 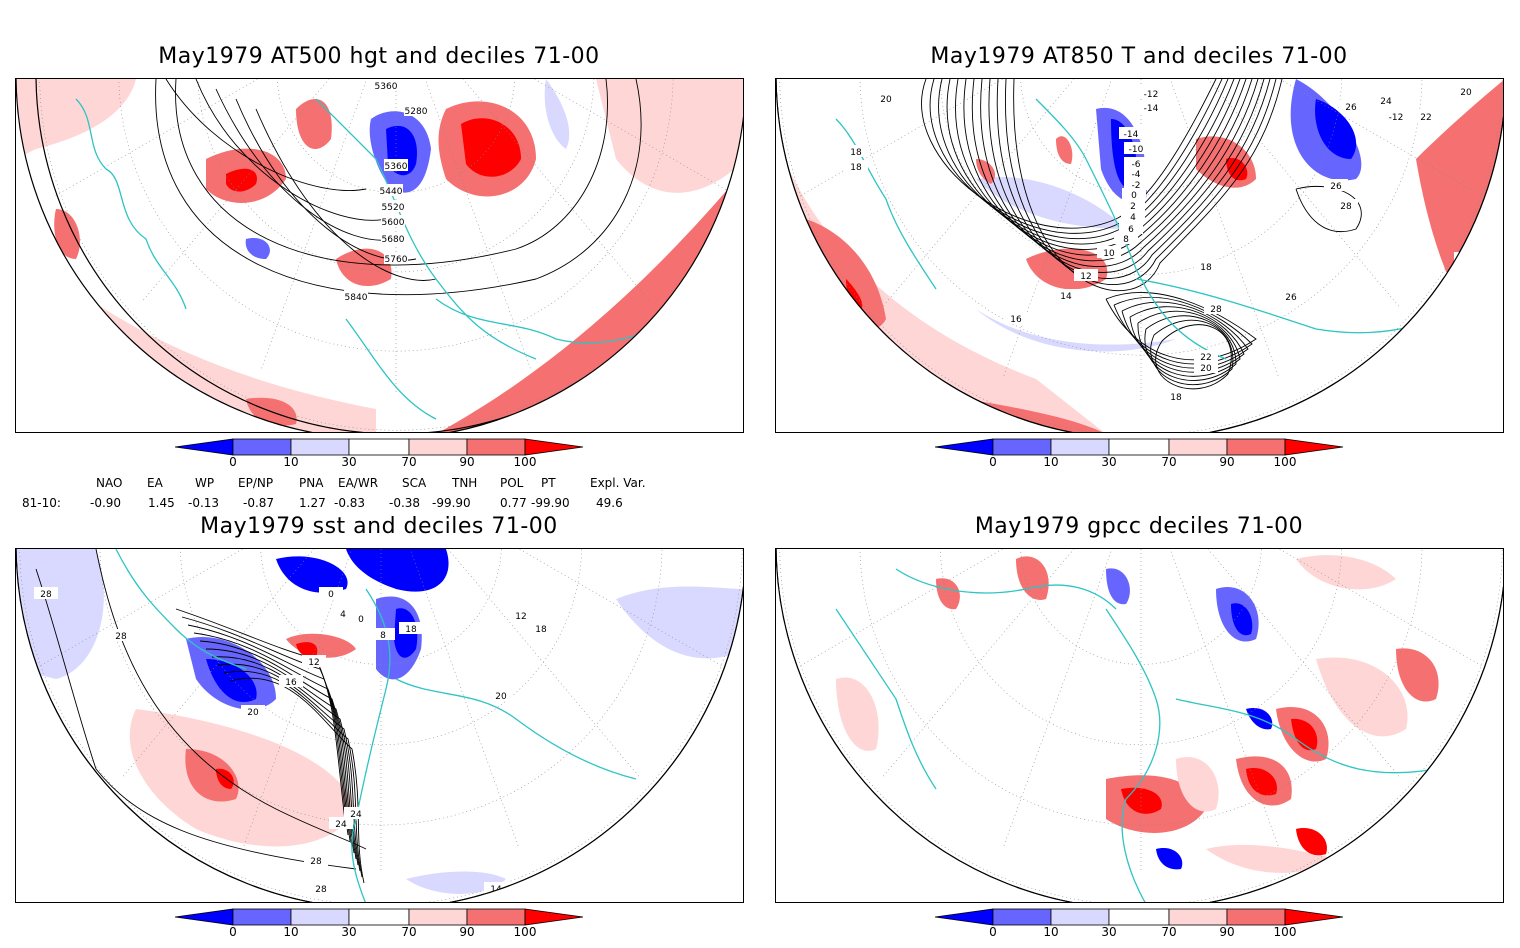 What do you see at coordinates (256, 483) in the screenshot?
I see `index-name-epnp: EP/NP` at bounding box center [256, 483].